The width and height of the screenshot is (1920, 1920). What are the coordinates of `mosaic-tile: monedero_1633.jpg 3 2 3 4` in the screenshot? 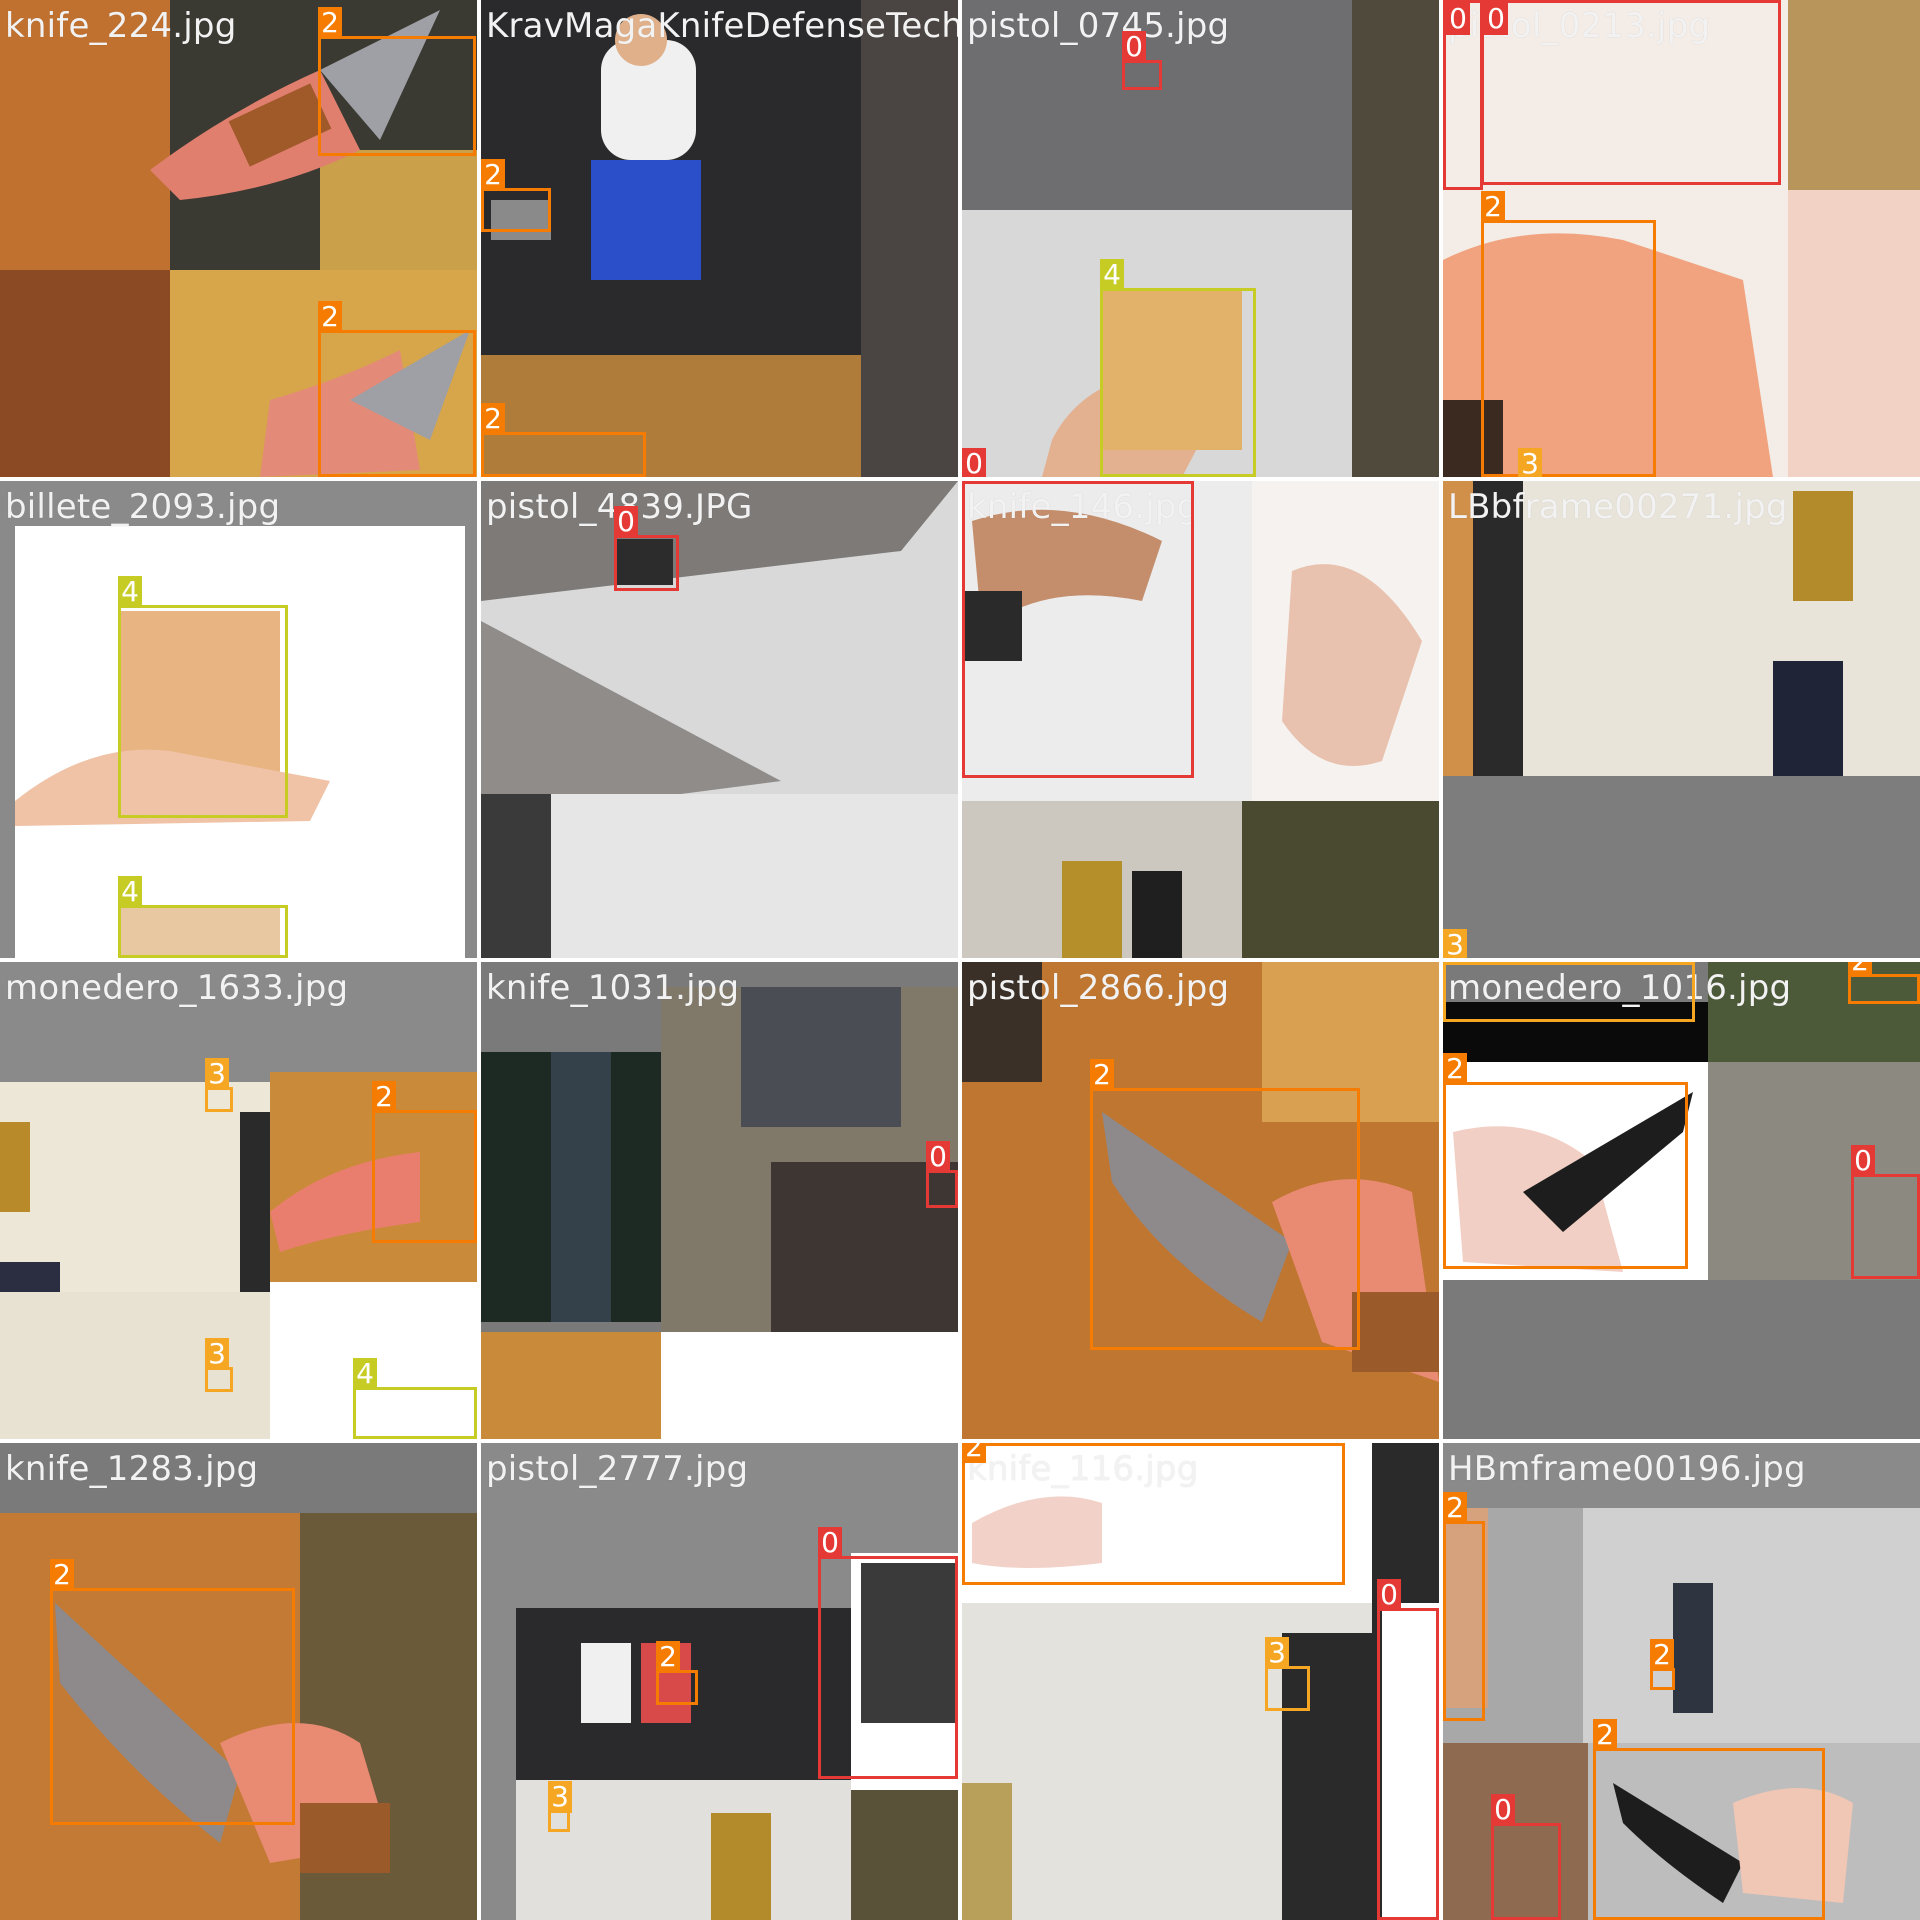 It's located at (238, 1200).